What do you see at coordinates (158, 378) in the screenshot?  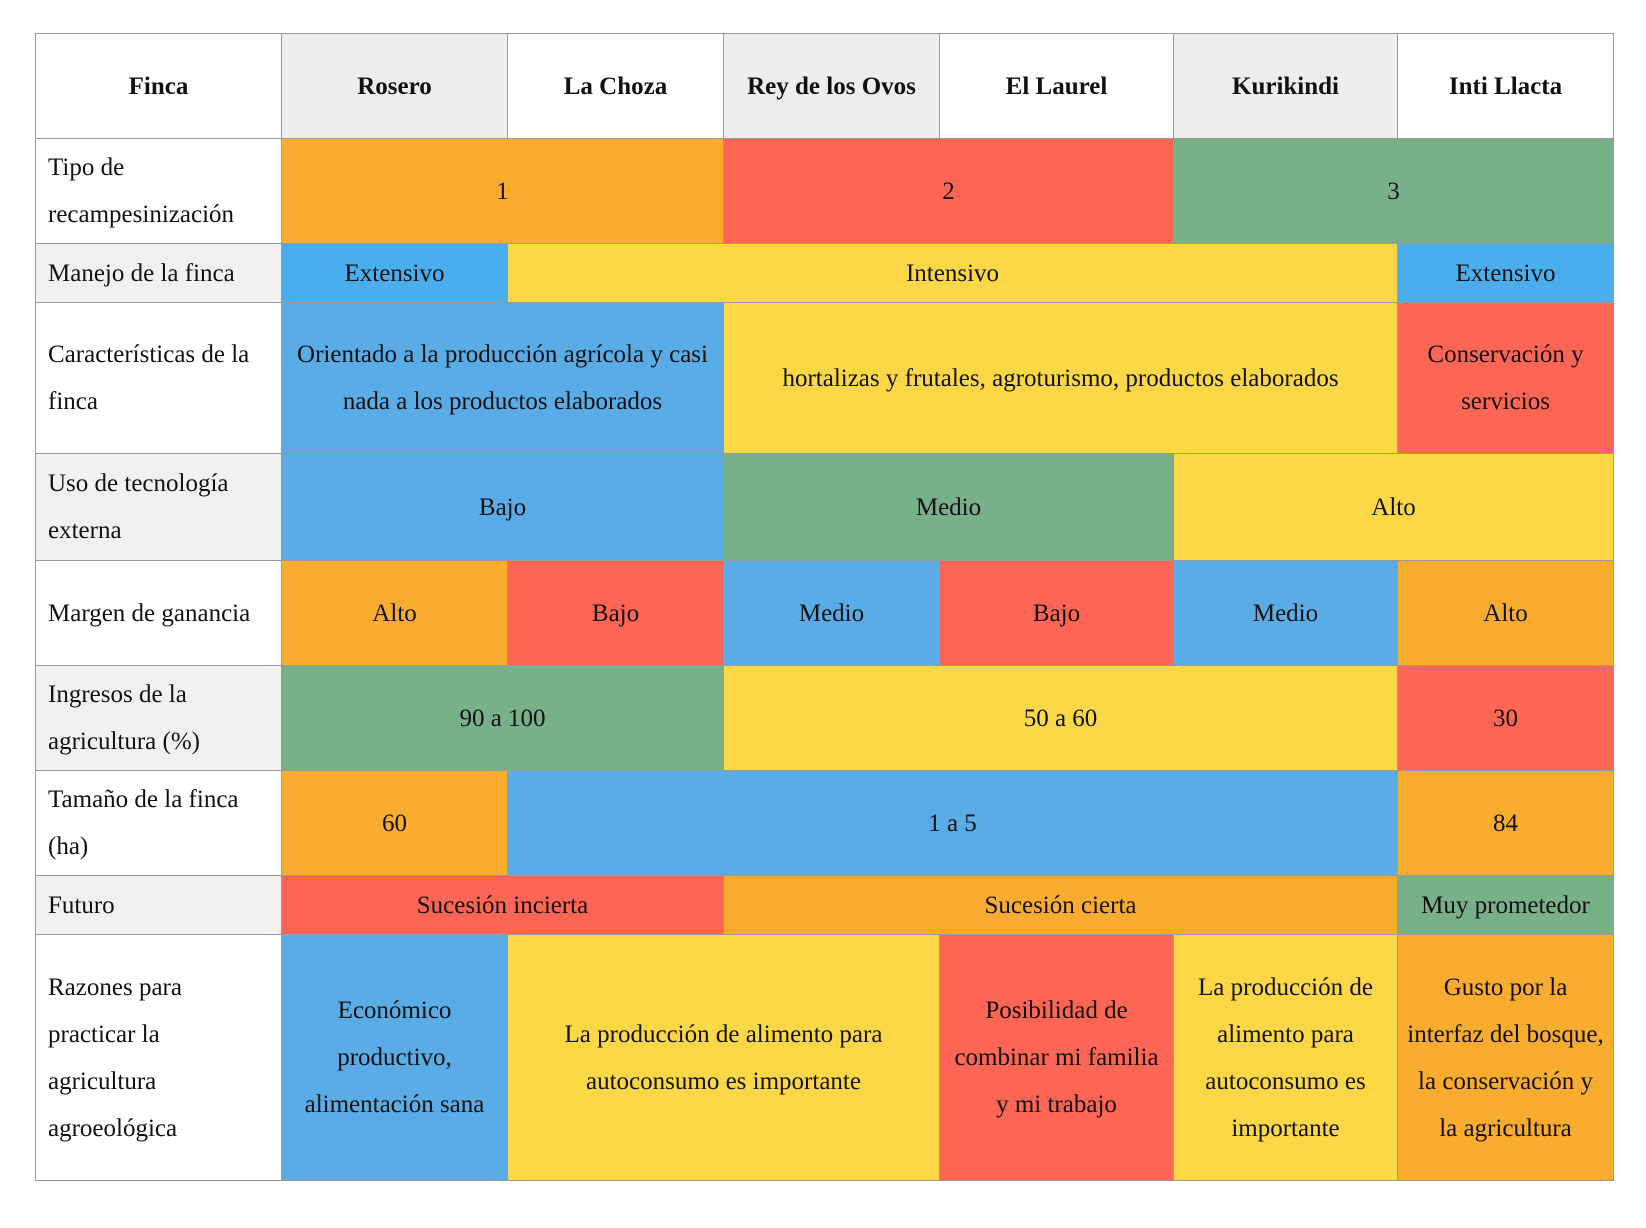 I see `row-label: Características de la finca` at bounding box center [158, 378].